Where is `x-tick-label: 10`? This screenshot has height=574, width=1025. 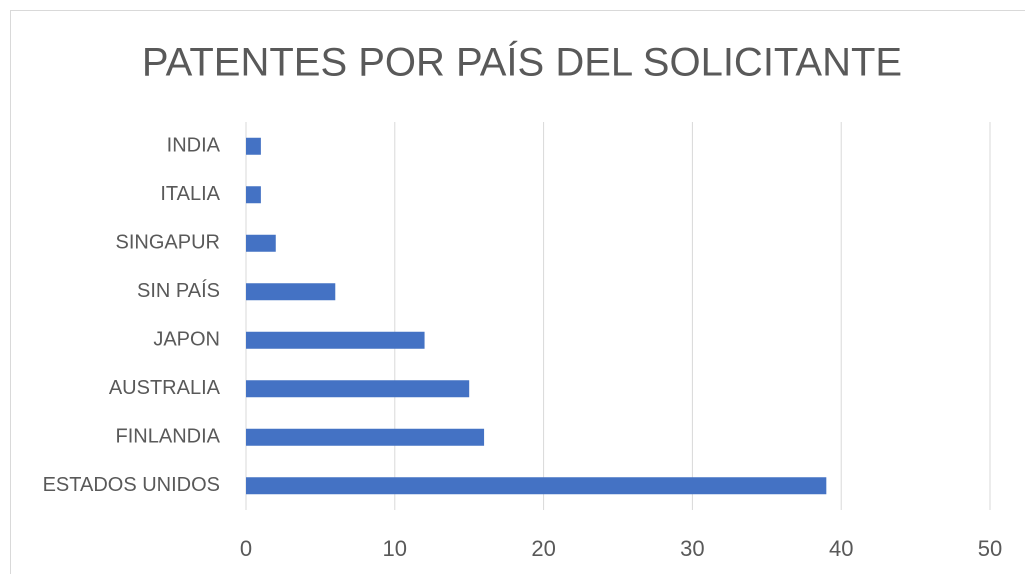
x-tick-label: 10 is located at coordinates (395, 548).